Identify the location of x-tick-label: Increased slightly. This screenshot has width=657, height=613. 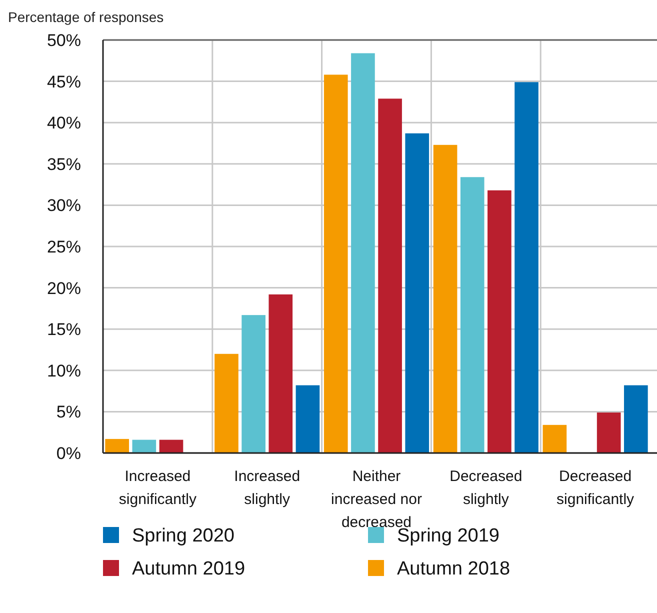
(267, 488).